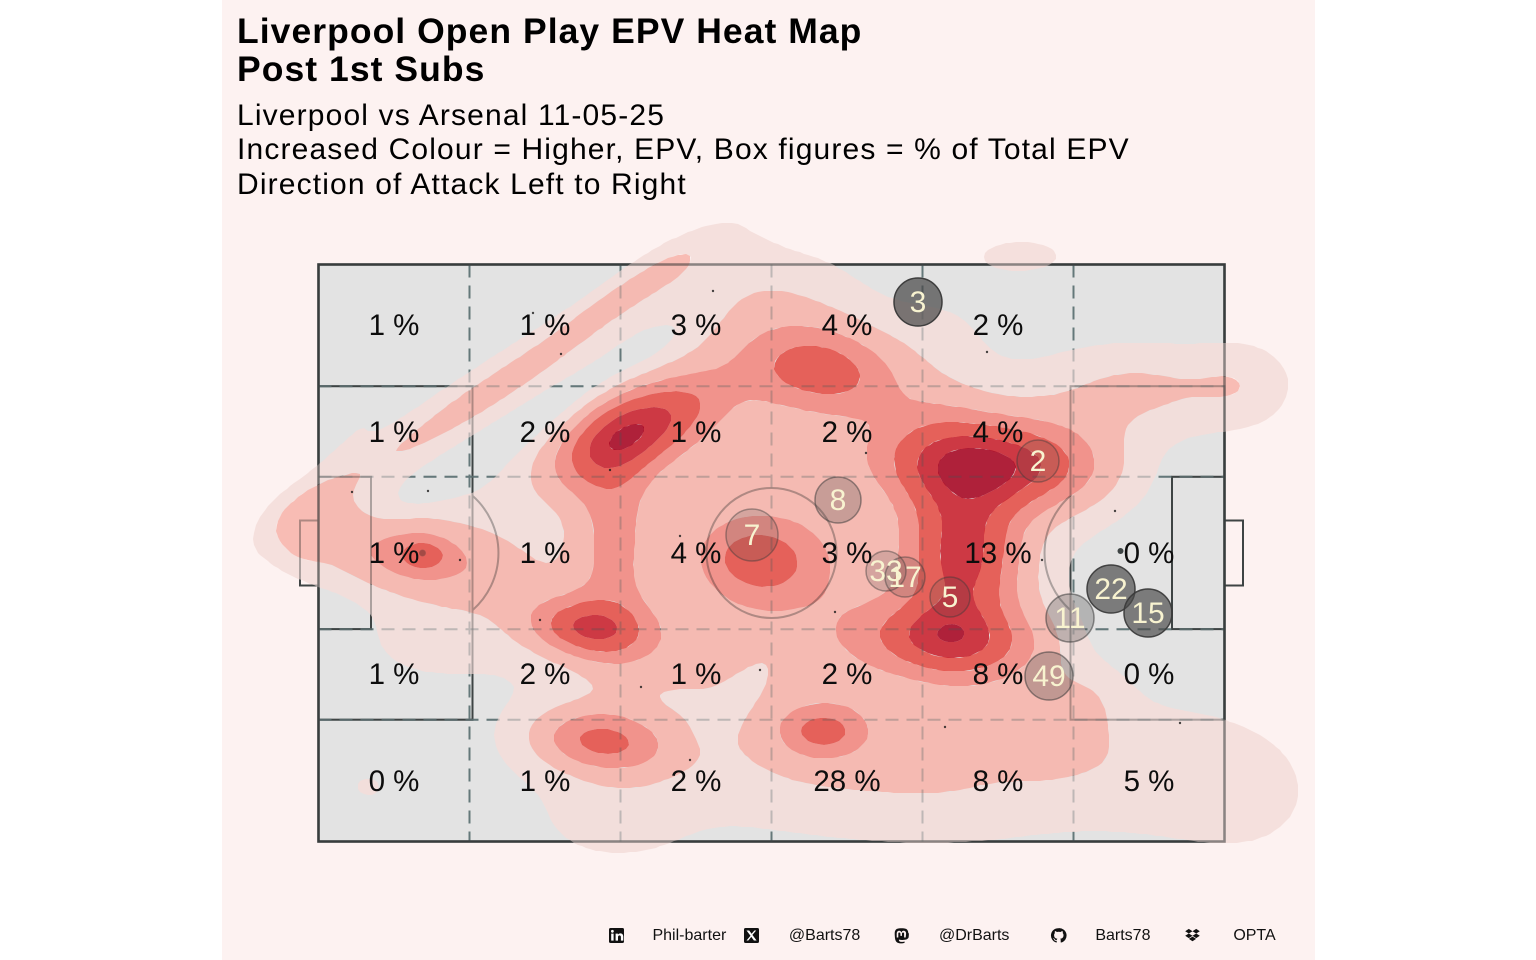 The image size is (1536, 960). What do you see at coordinates (752, 535) in the screenshot?
I see `svg-text: 7` at bounding box center [752, 535].